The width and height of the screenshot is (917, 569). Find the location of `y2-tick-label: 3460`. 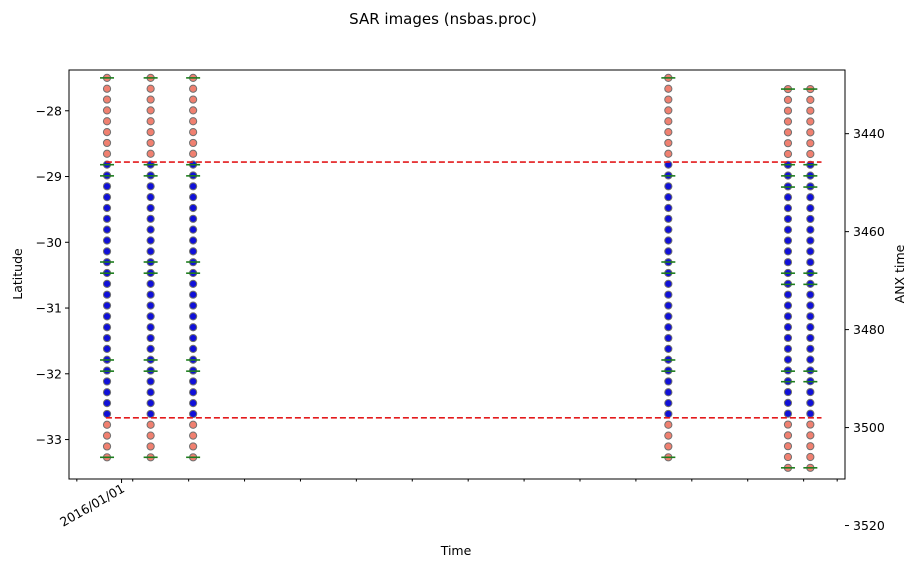

y2-tick-label: 3460 is located at coordinates (869, 231).